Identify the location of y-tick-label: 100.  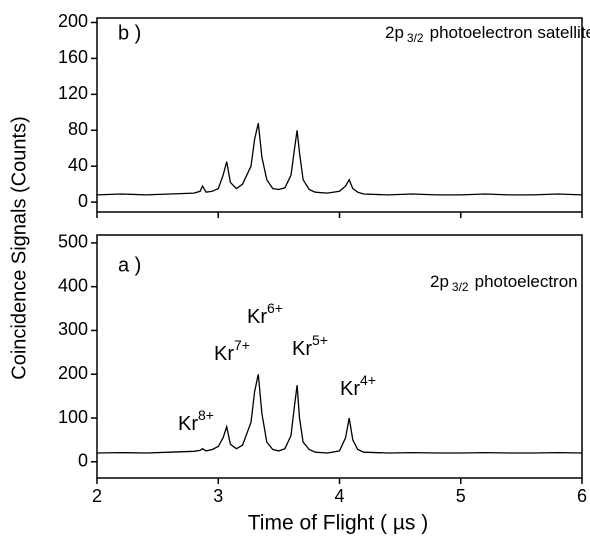
(73, 417).